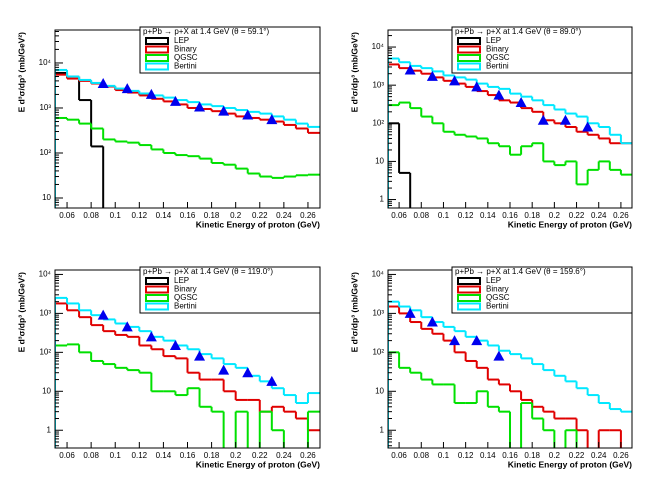  I want to click on legend-title: p+Pb → p+X at 1.4 GeV (θ = 119.0°), so click(208, 271).